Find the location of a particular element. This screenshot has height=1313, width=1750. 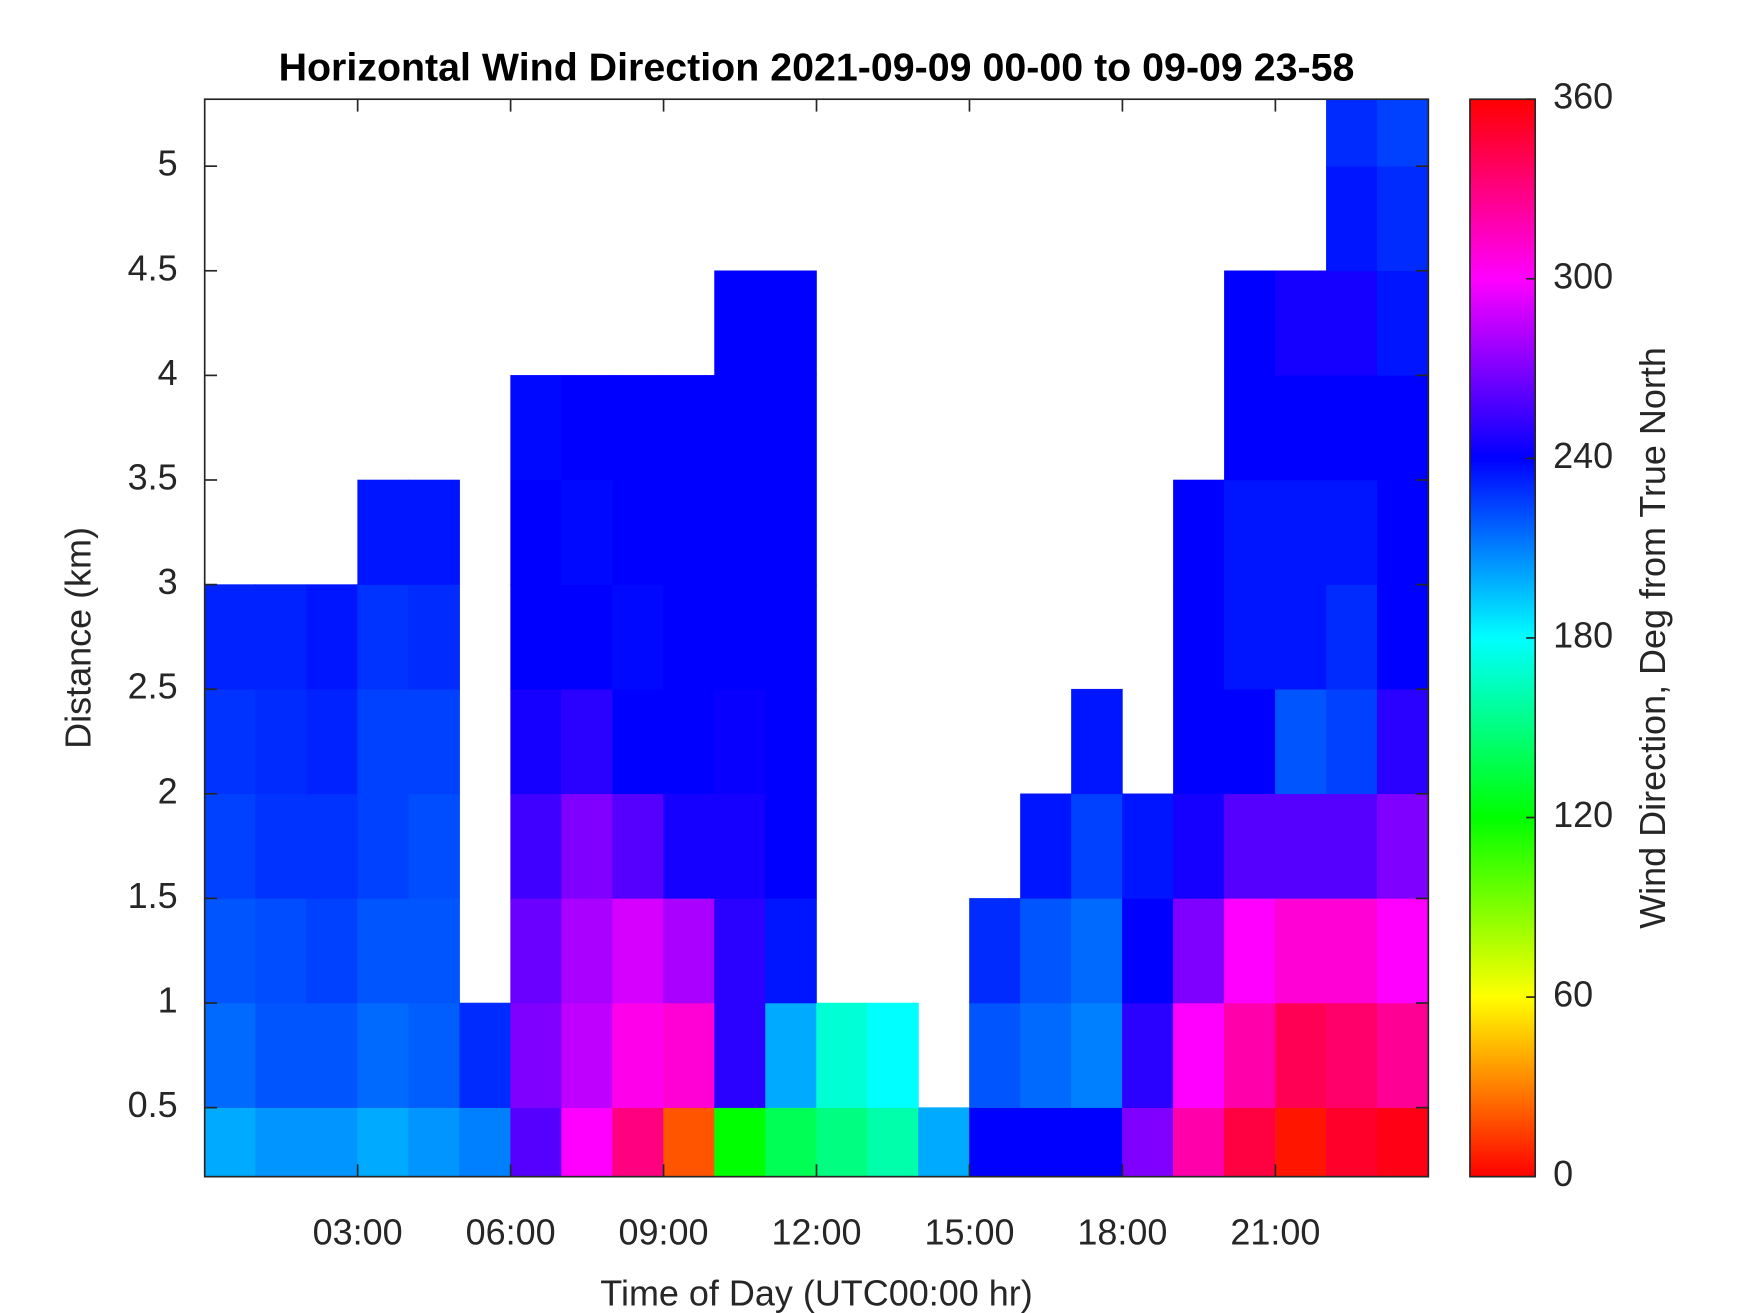

colorbar-tick-label: 300 is located at coordinates (1583, 275).